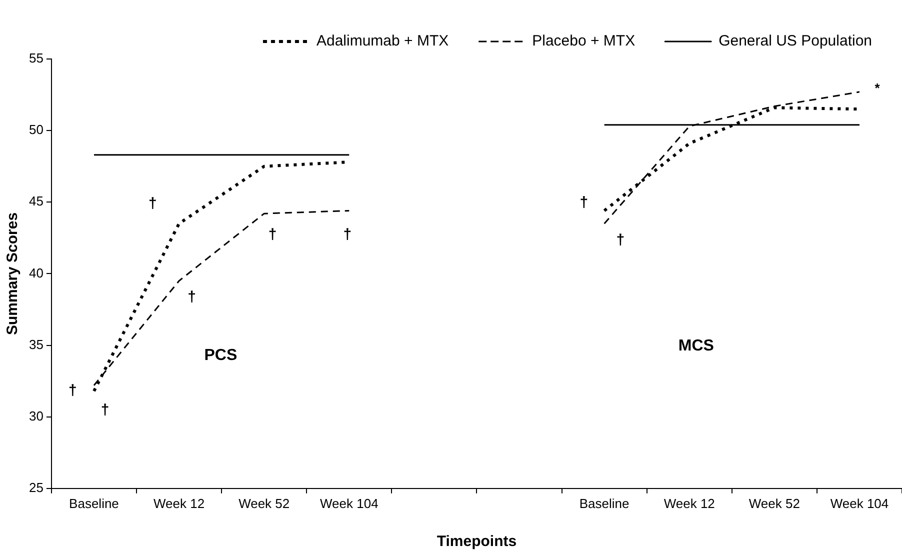  Describe the element at coordinates (36, 416) in the screenshot. I see `y-tick-label: 30` at that location.